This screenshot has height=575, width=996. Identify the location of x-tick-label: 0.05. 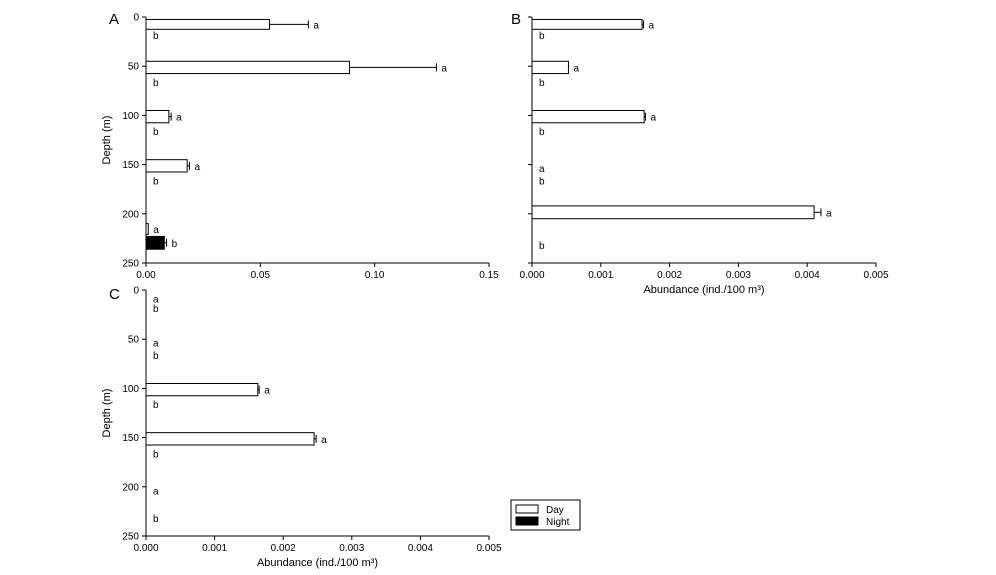
(261, 275).